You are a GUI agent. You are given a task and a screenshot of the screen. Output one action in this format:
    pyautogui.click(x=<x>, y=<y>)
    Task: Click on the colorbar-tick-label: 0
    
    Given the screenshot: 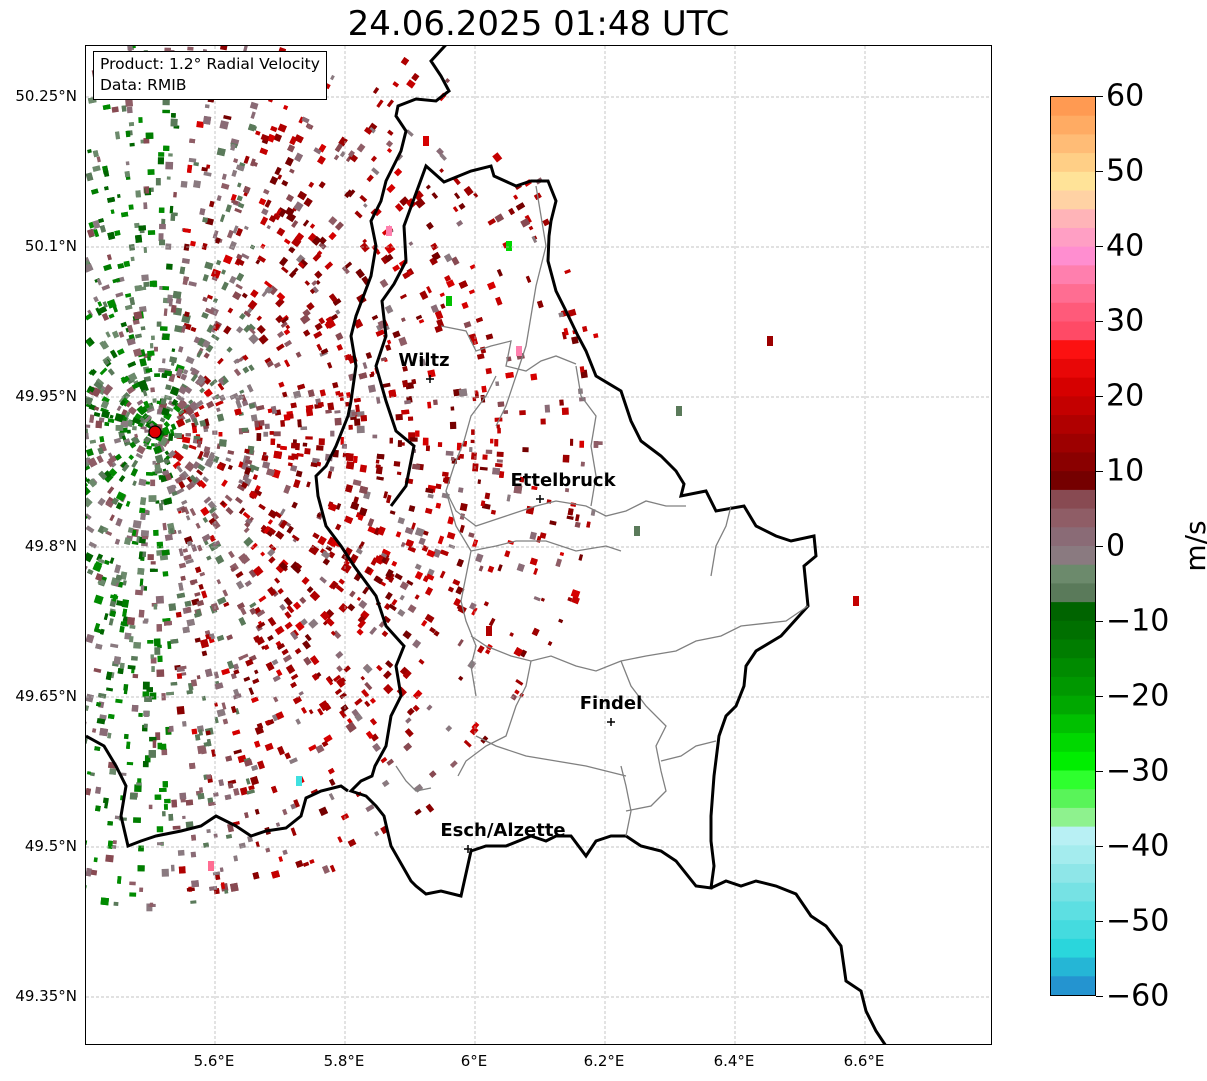 What is the action you would take?
    pyautogui.click(x=1116, y=546)
    